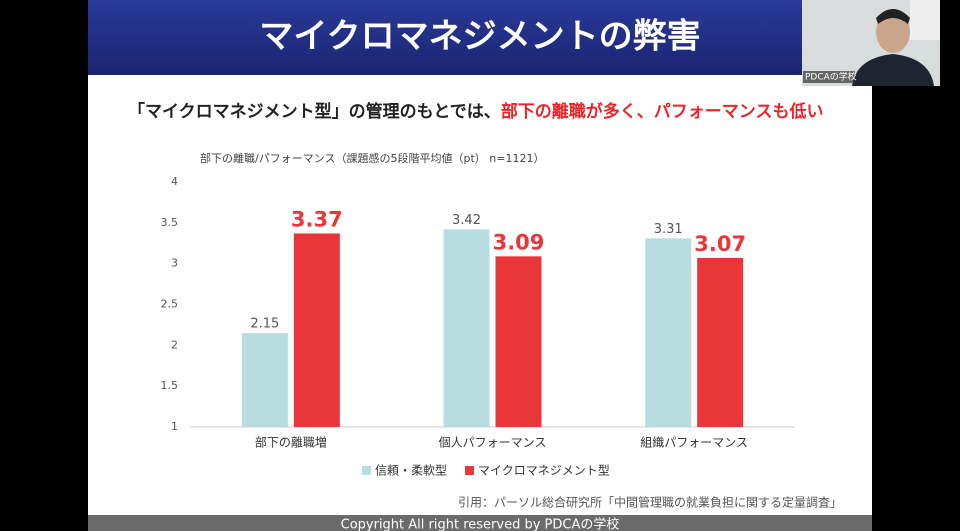  What do you see at coordinates (372, 158) in the screenshot?
I see `chart-title: 部下の離職/パフォーマンス（課題感の5段階平均値（pt） n=1121）` at bounding box center [372, 158].